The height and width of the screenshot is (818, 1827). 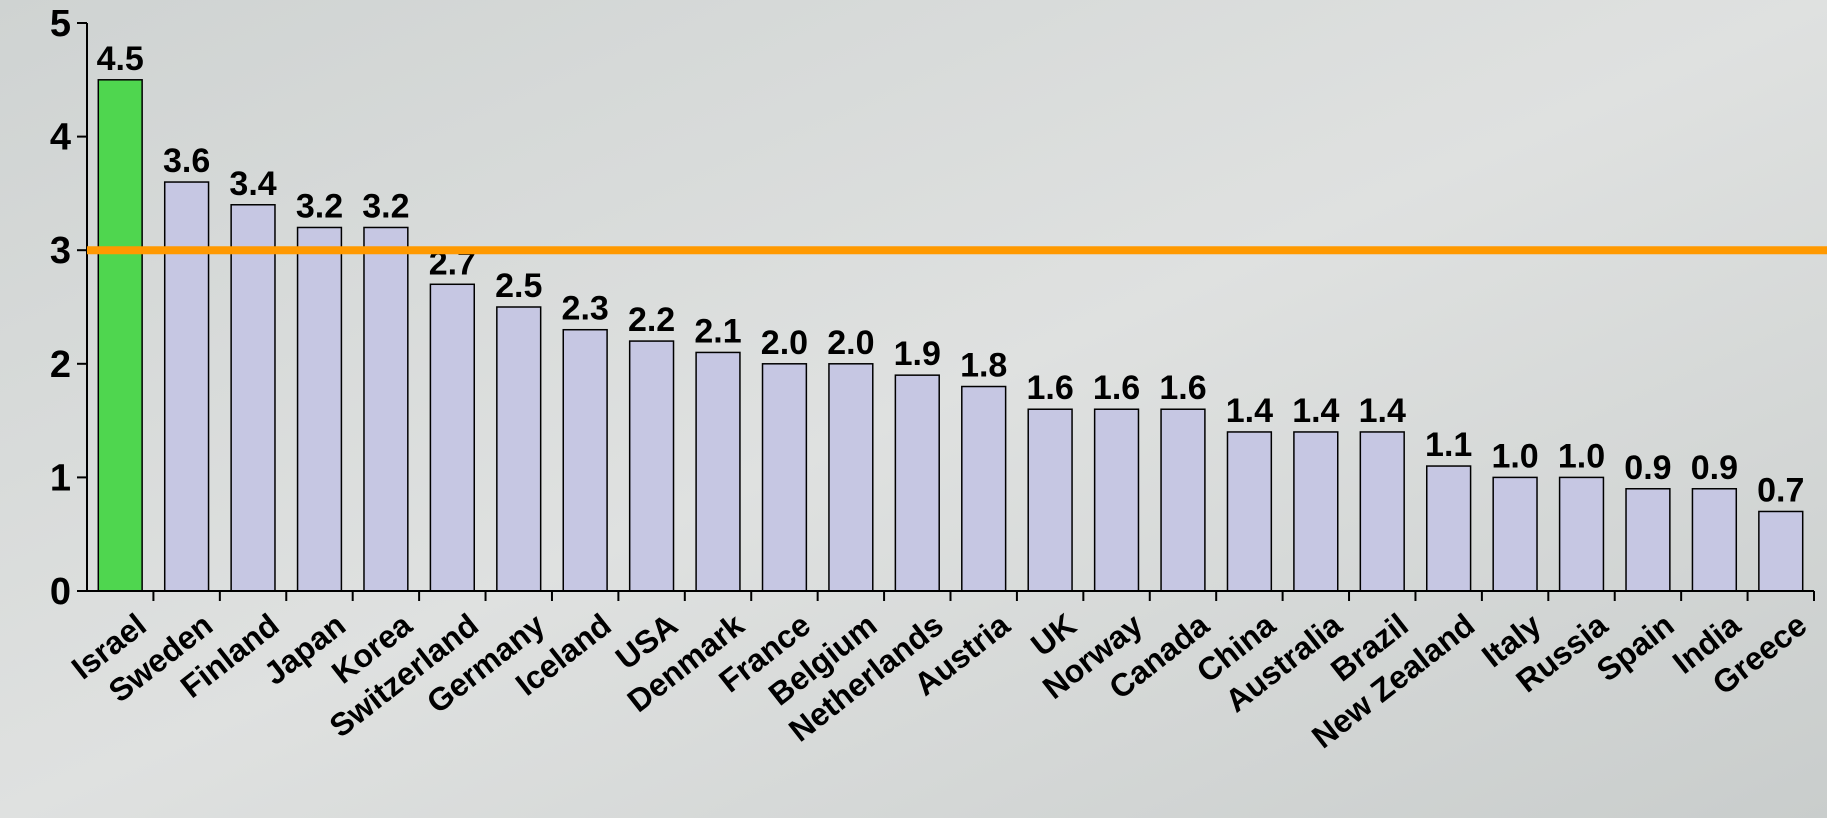 What do you see at coordinates (60, 592) in the screenshot?
I see `y-tick-label: 0` at bounding box center [60, 592].